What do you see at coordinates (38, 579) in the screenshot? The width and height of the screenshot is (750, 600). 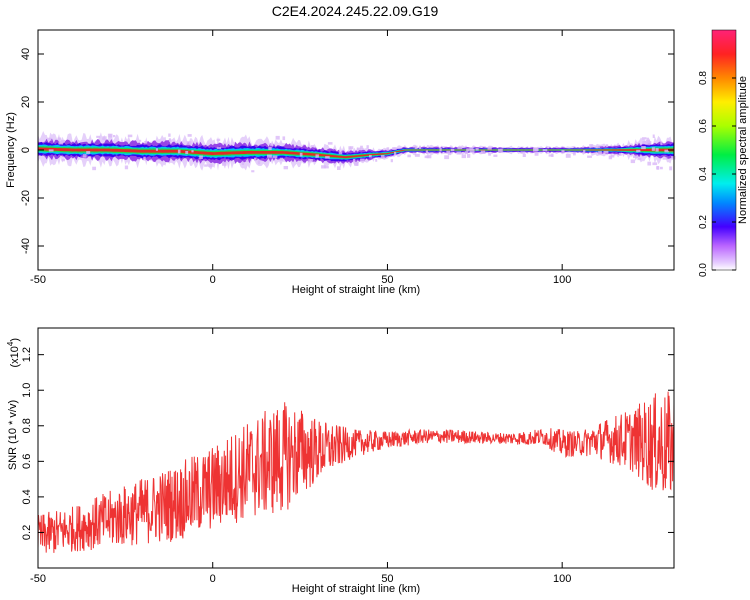 I see `bottom-x-tick-label: -50` at bounding box center [38, 579].